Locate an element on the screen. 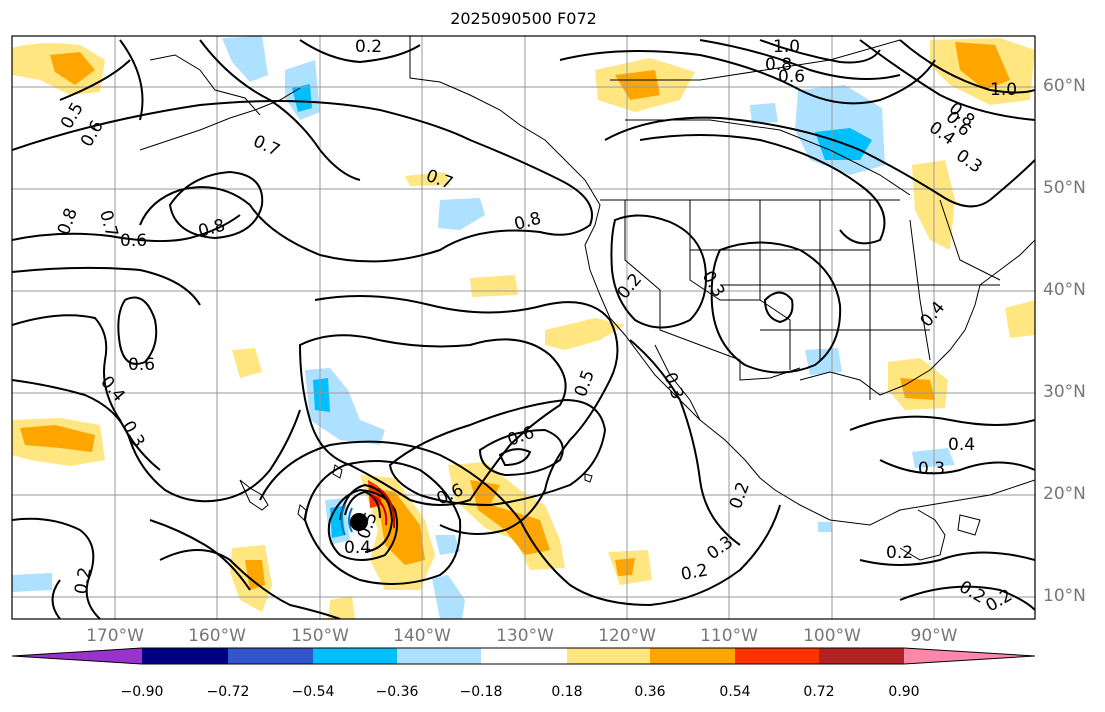 The image size is (1105, 712). lon-label-170w: 170°W is located at coordinates (115, 636).